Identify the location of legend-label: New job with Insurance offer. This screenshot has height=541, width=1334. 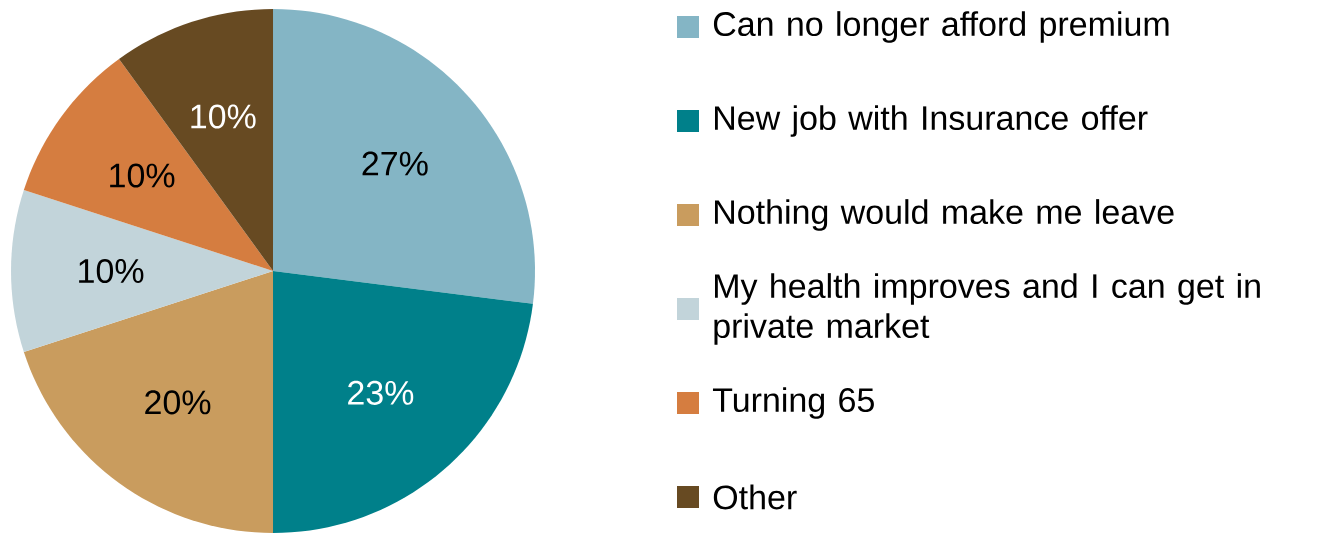
(931, 121).